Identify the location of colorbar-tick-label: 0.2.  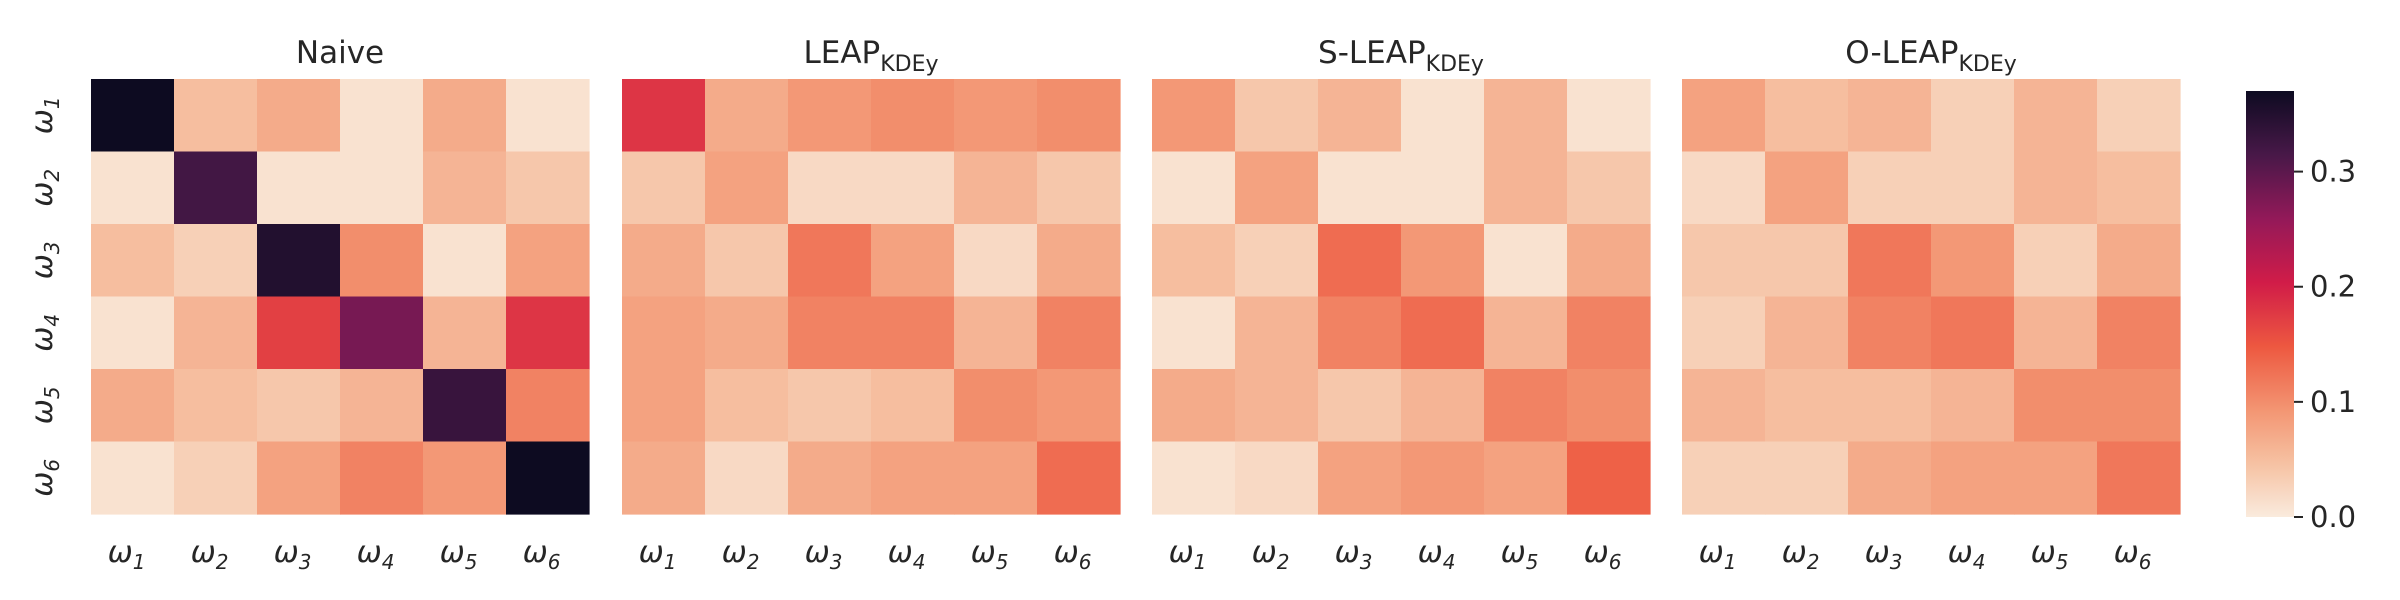
(2333, 287).